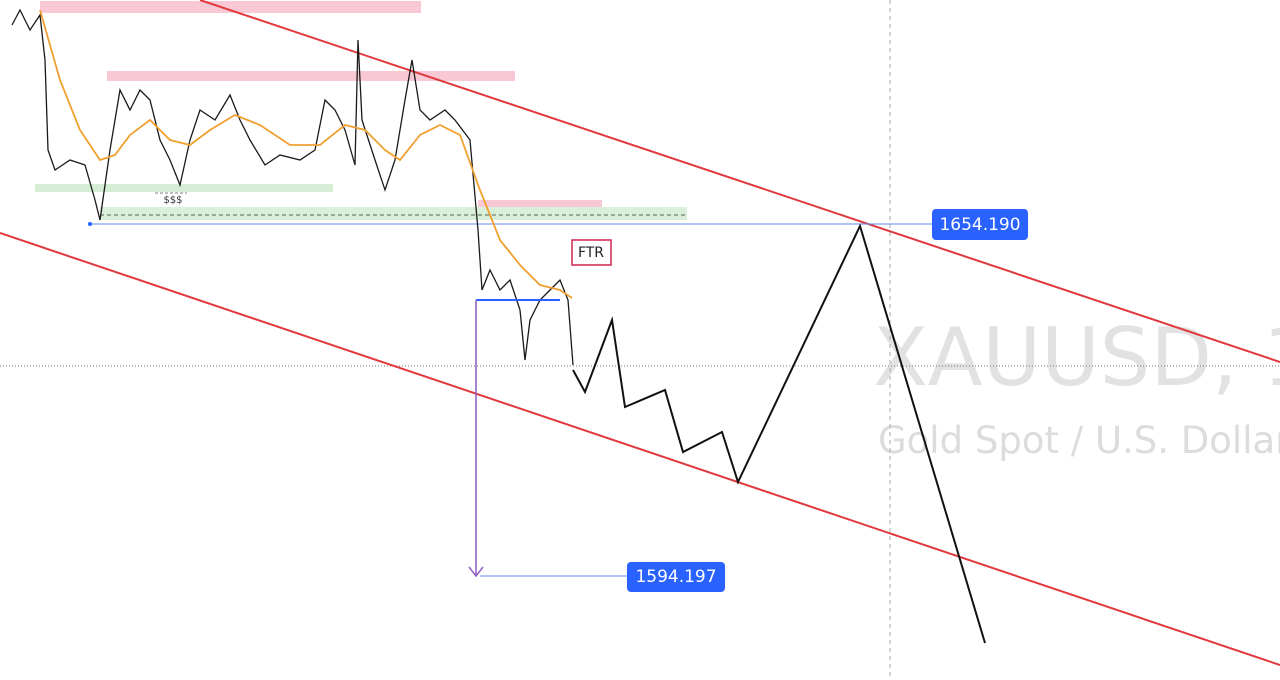  I want to click on watermark-description: Gold Spot / U.S. Dollar, so click(1079, 440).